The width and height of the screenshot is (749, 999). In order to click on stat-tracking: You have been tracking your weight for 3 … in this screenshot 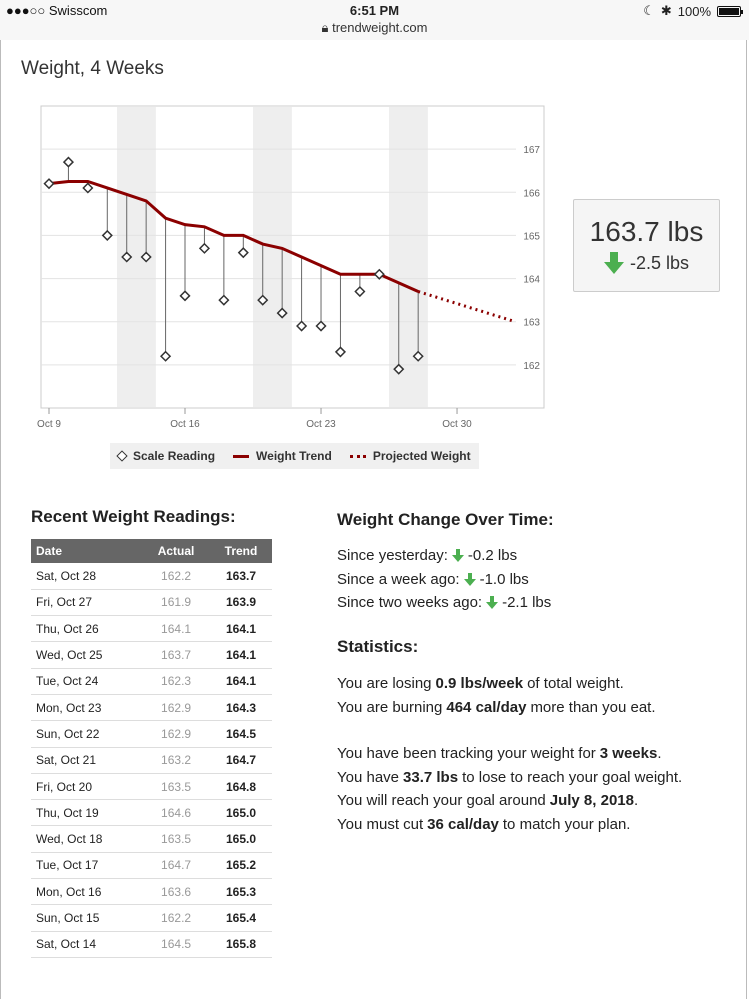, I will do `click(499, 754)`.